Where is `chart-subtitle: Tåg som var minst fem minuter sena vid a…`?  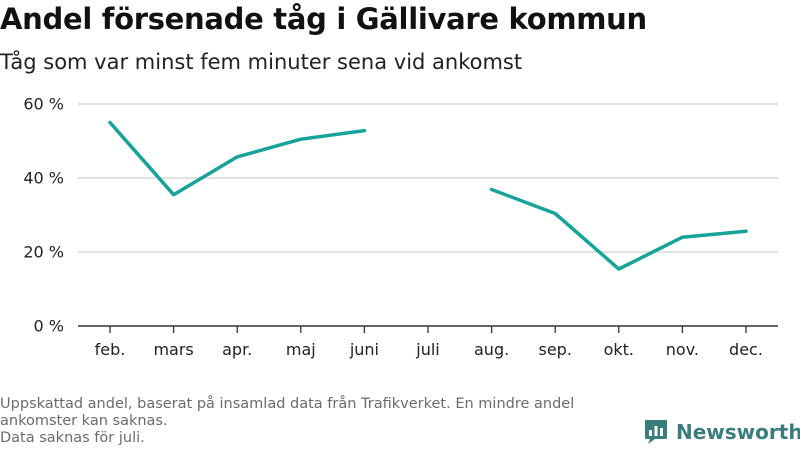
chart-subtitle: Tåg som var minst fem minuter sena vid a… is located at coordinates (261, 62).